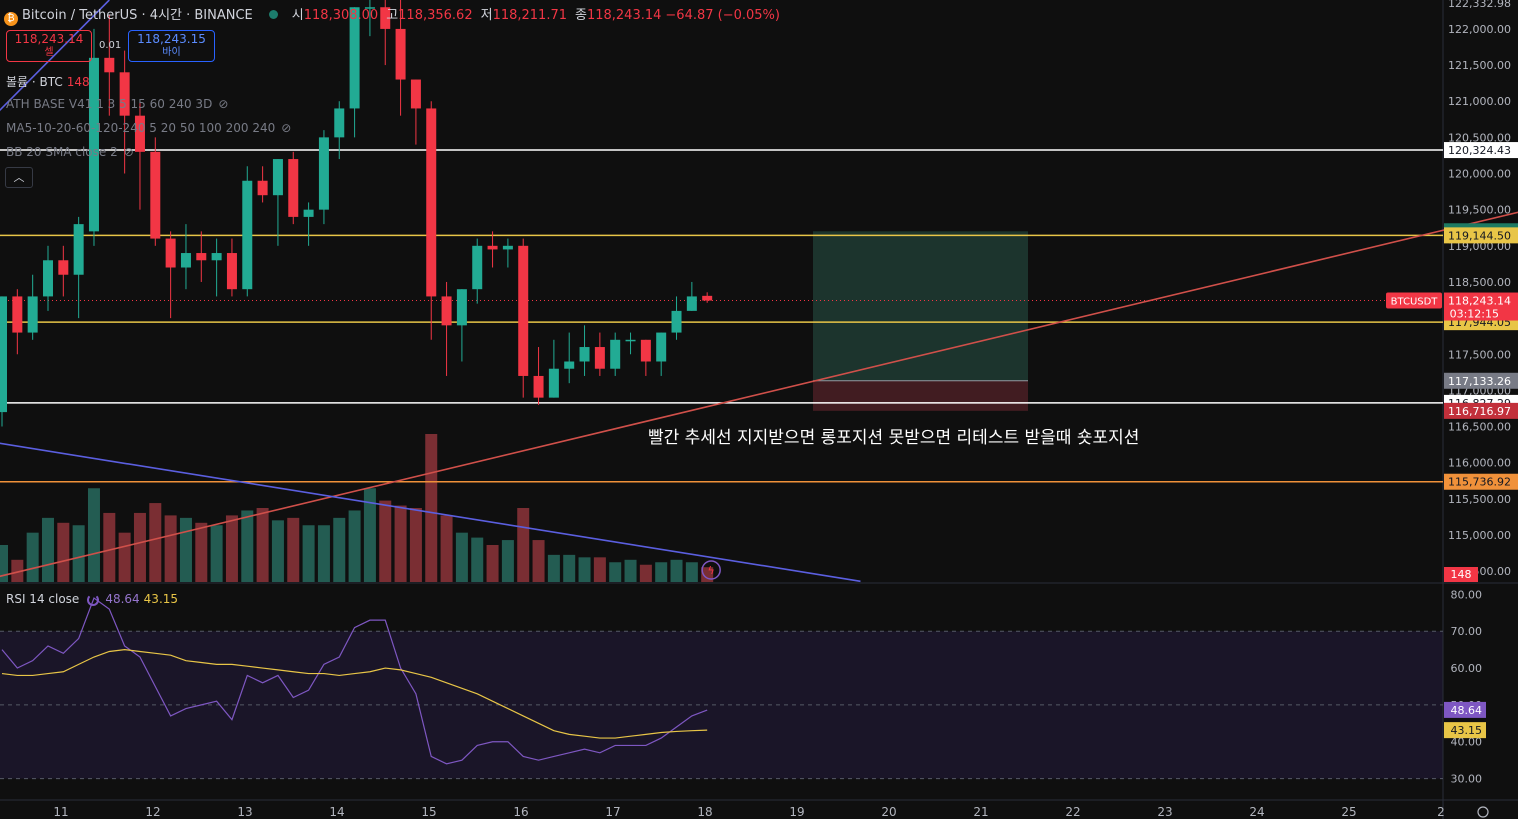 This screenshot has height=819, width=1518. What do you see at coordinates (1479, 535) in the screenshot?
I see `price-tick-label: 115,000.00` at bounding box center [1479, 535].